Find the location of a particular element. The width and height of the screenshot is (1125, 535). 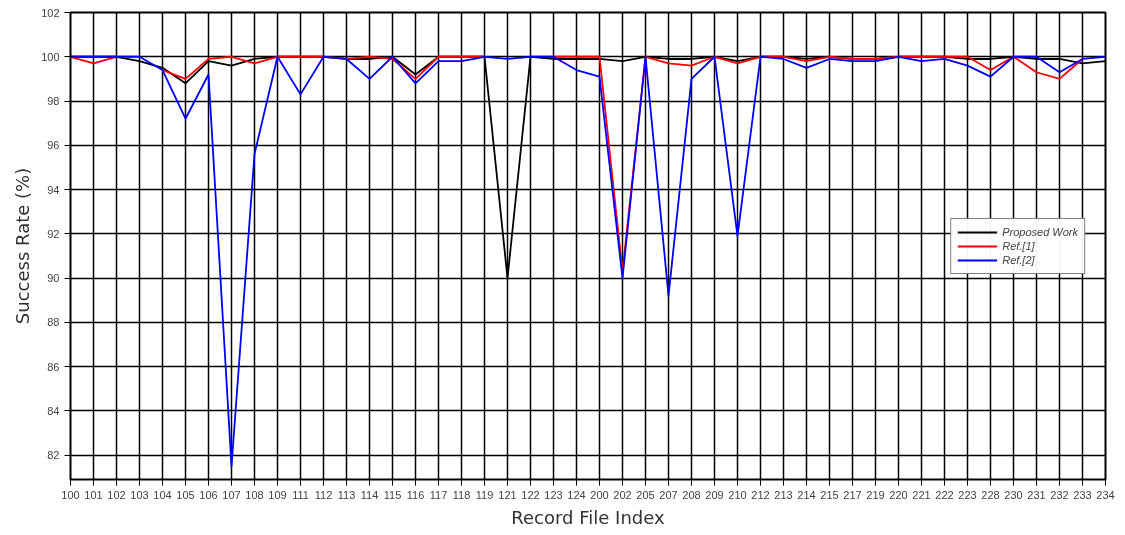

x-tick-label: 215 is located at coordinates (829, 494).